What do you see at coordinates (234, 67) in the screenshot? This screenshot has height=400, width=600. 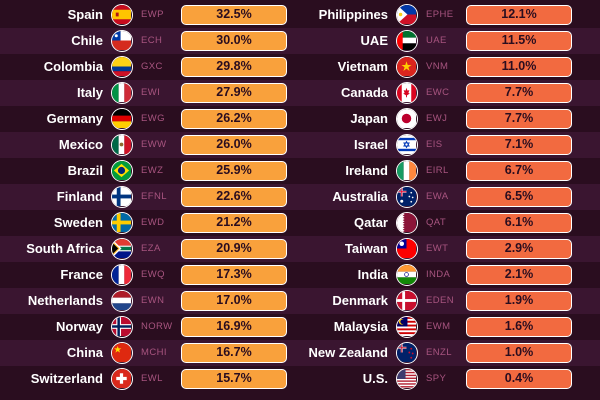 I see `value-label: 29.8%` at bounding box center [234, 67].